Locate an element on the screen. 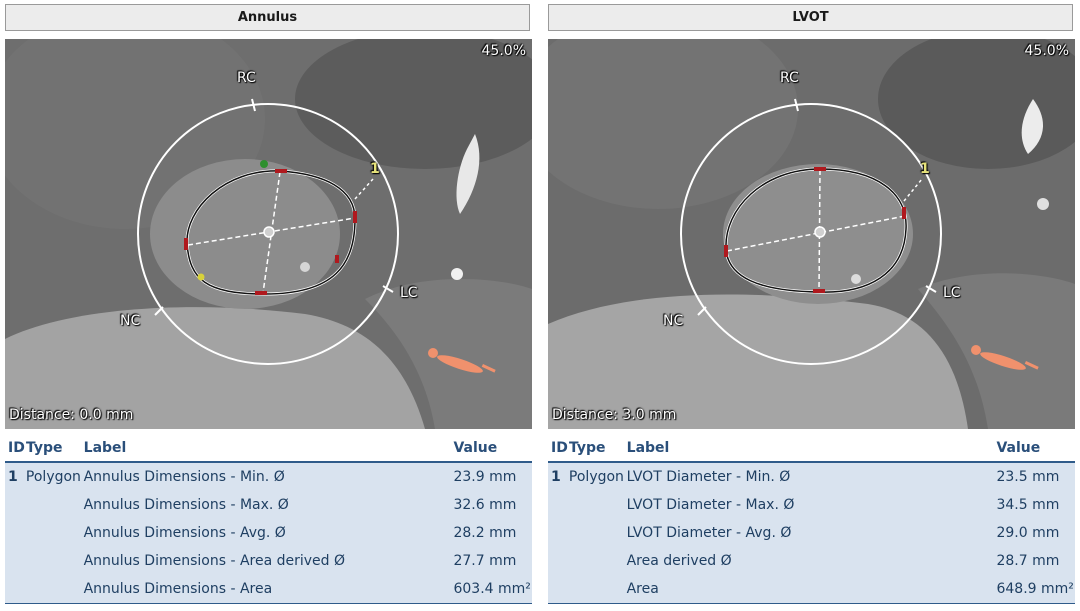 This screenshot has width=1080, height=611. table-row: Area derived Ø 28.7 mm is located at coordinates (811, 561).